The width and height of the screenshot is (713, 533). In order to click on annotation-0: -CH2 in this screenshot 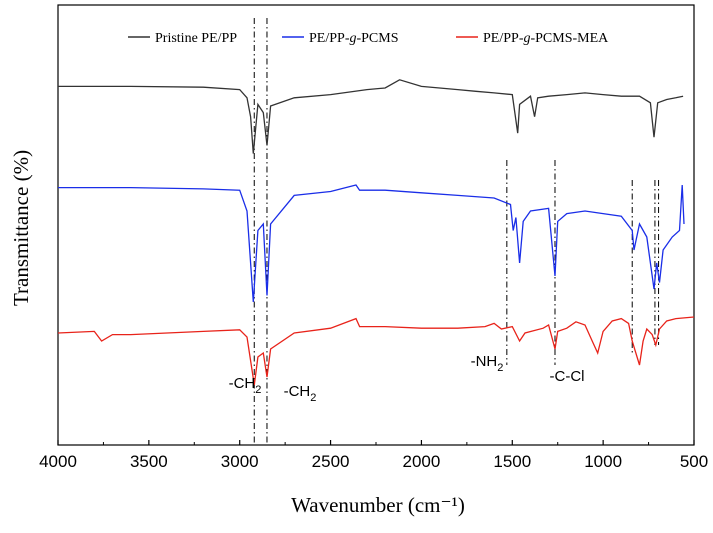, I will do `click(245, 385)`.